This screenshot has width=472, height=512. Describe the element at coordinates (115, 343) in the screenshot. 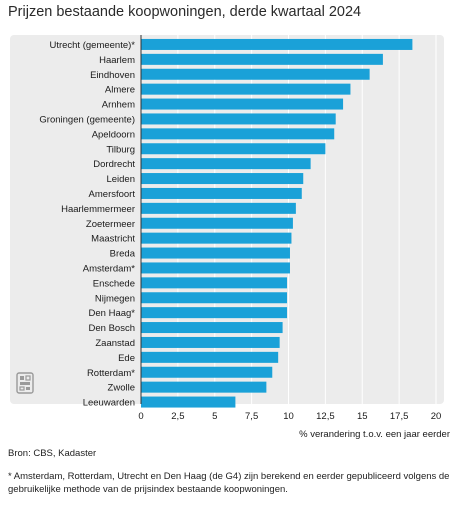

I see `category-label: Zaanstad` at that location.